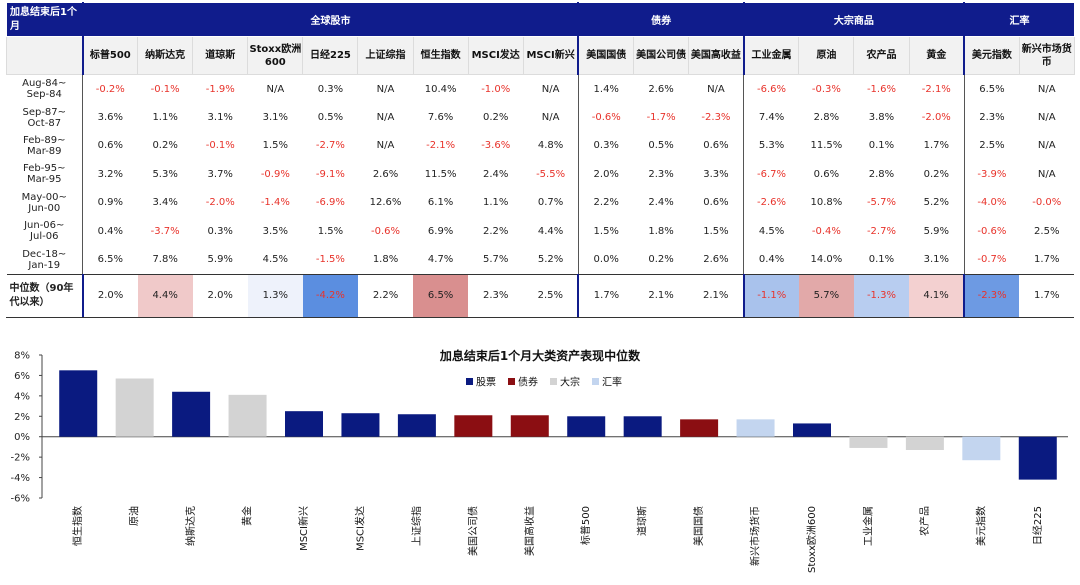 Image resolution: width=1080 pixels, height=585 pixels. Describe the element at coordinates (661, 89) in the screenshot. I see `value-cell: 2.6%` at that location.